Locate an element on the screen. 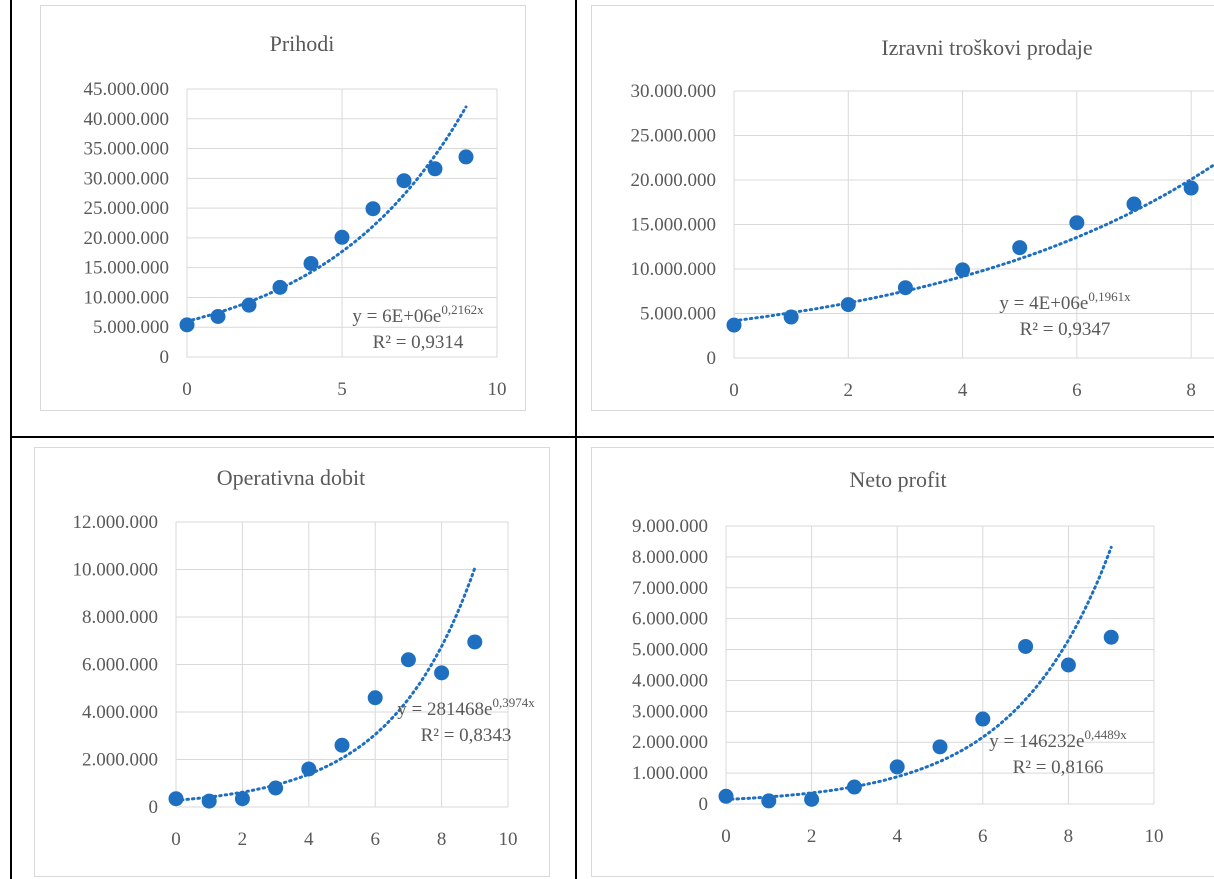 The height and width of the screenshot is (879, 1214). chart3-ytick-label: 10.000.000 is located at coordinates (116, 570).